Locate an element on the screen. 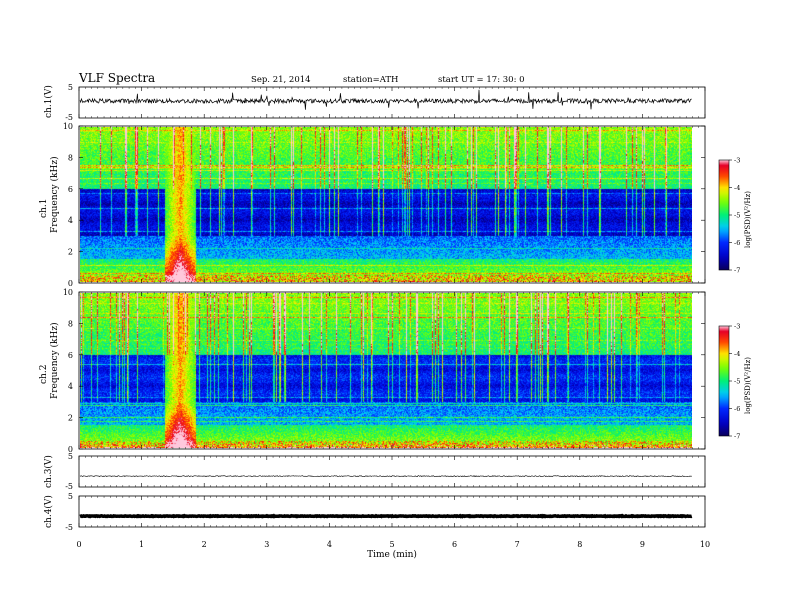 The height and width of the screenshot is (612, 792). ch1-ytick-top: 5 is located at coordinates (70, 87).